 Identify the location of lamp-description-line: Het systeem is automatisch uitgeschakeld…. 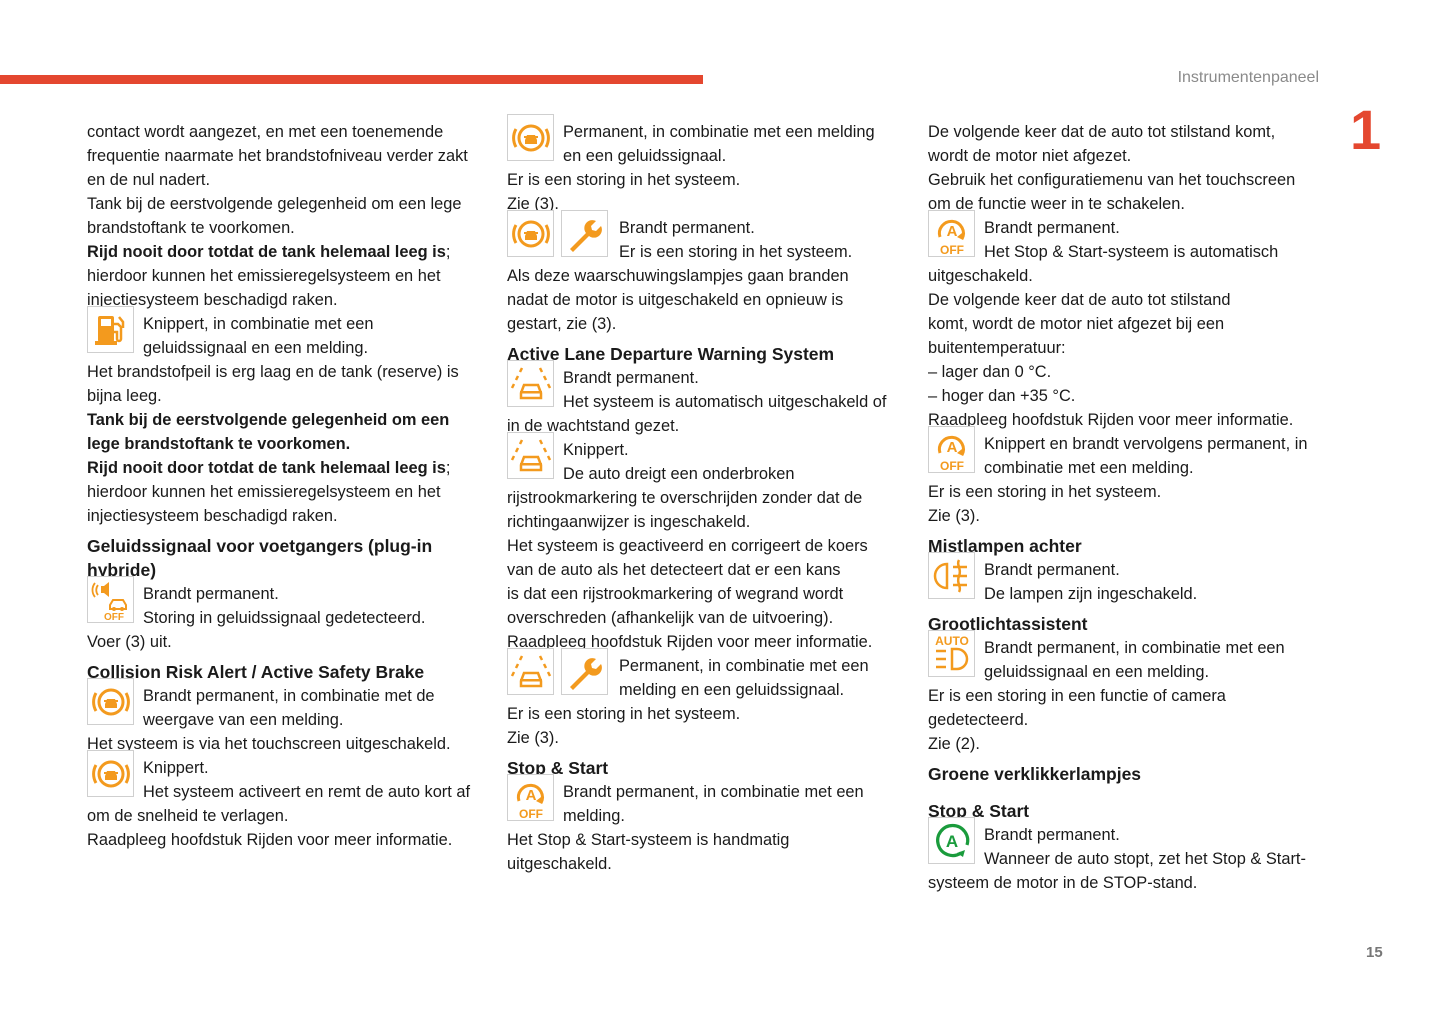
(712, 402).